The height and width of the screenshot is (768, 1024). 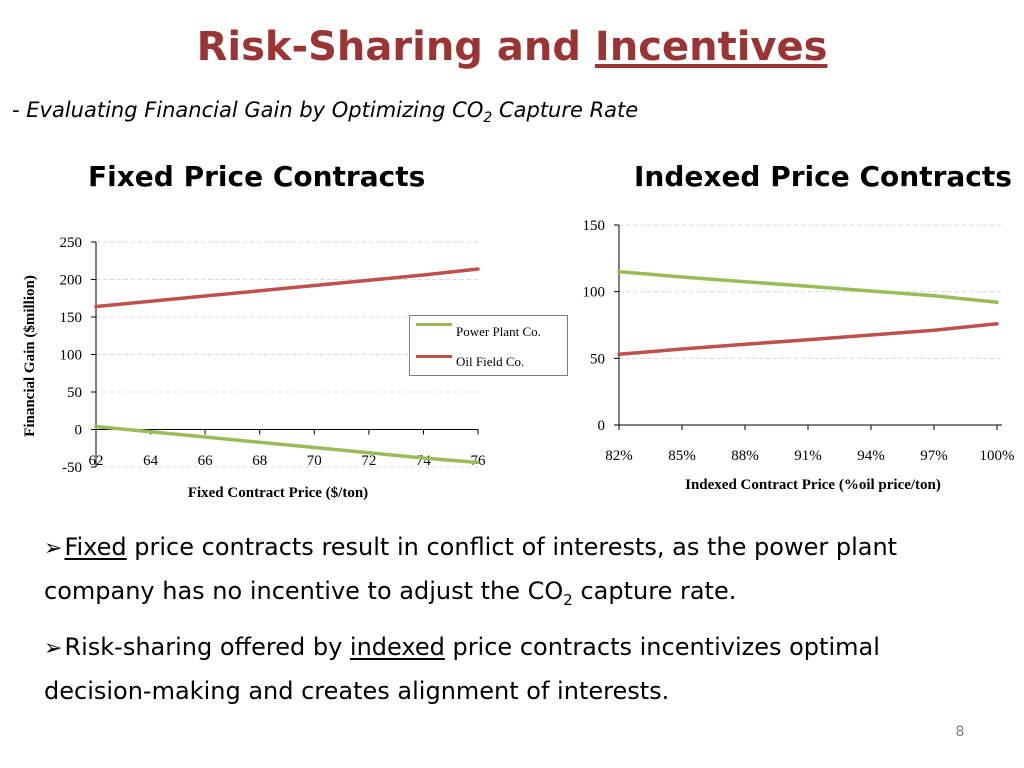 I want to click on fixed-chart-heading: Fixed Price Contracts, so click(x=257, y=176).